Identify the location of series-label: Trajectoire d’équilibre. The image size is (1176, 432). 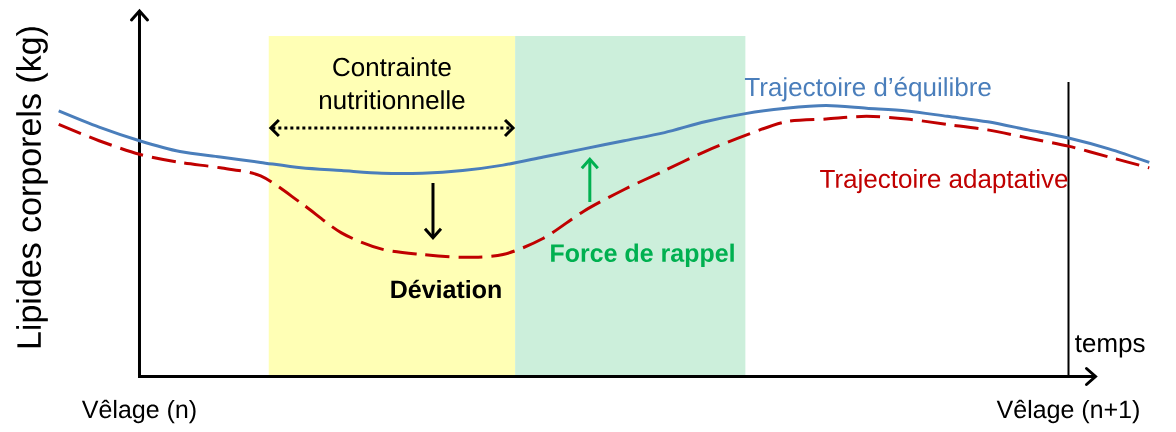
(867, 89).